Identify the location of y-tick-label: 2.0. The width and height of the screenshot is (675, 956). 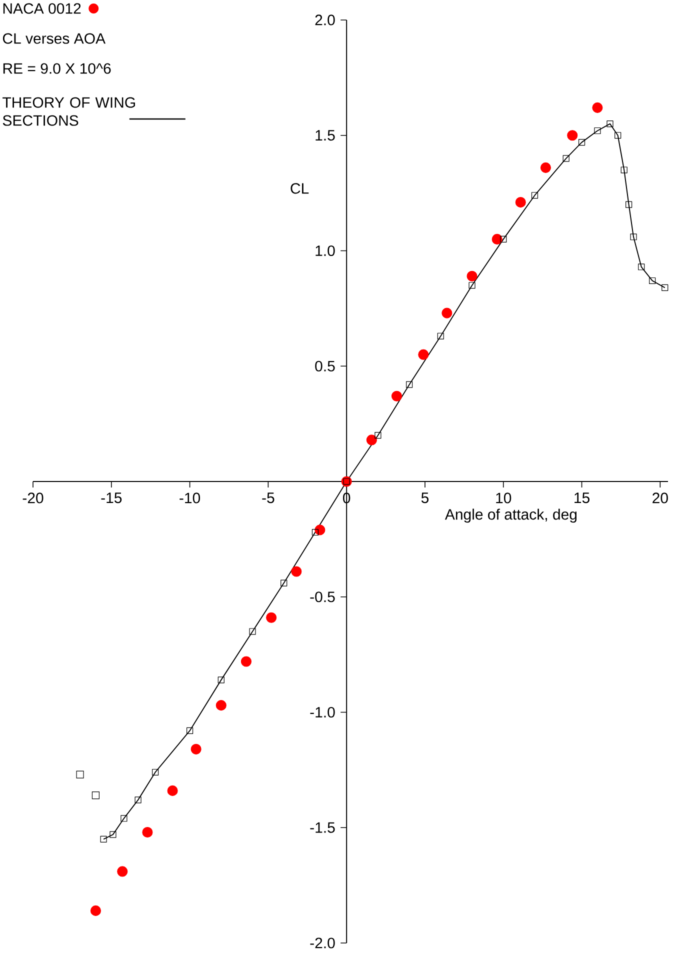
(325, 20).